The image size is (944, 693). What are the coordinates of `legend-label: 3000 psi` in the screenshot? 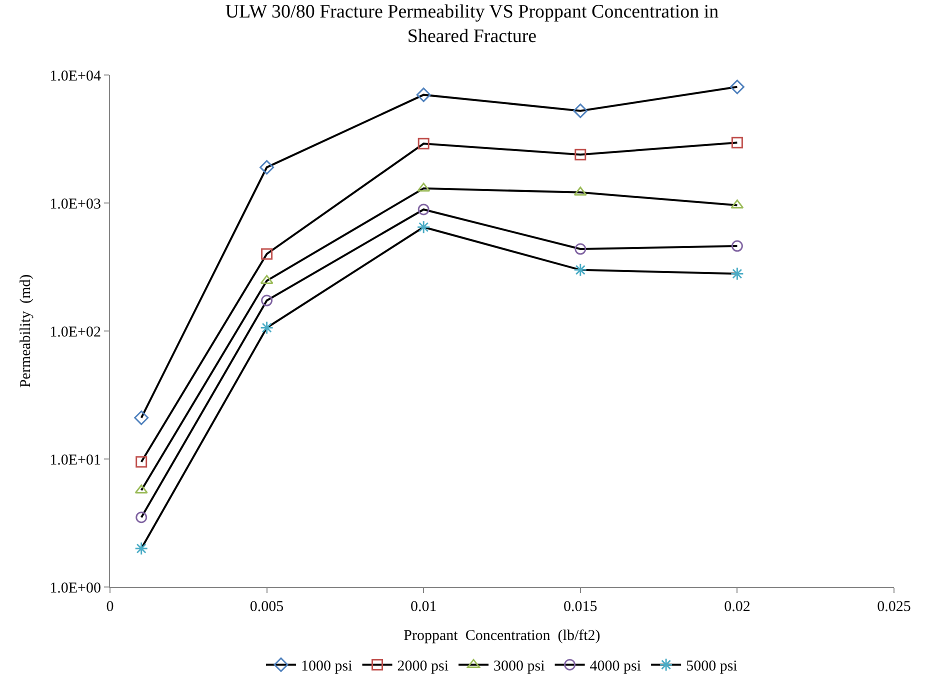 It's located at (519, 666).